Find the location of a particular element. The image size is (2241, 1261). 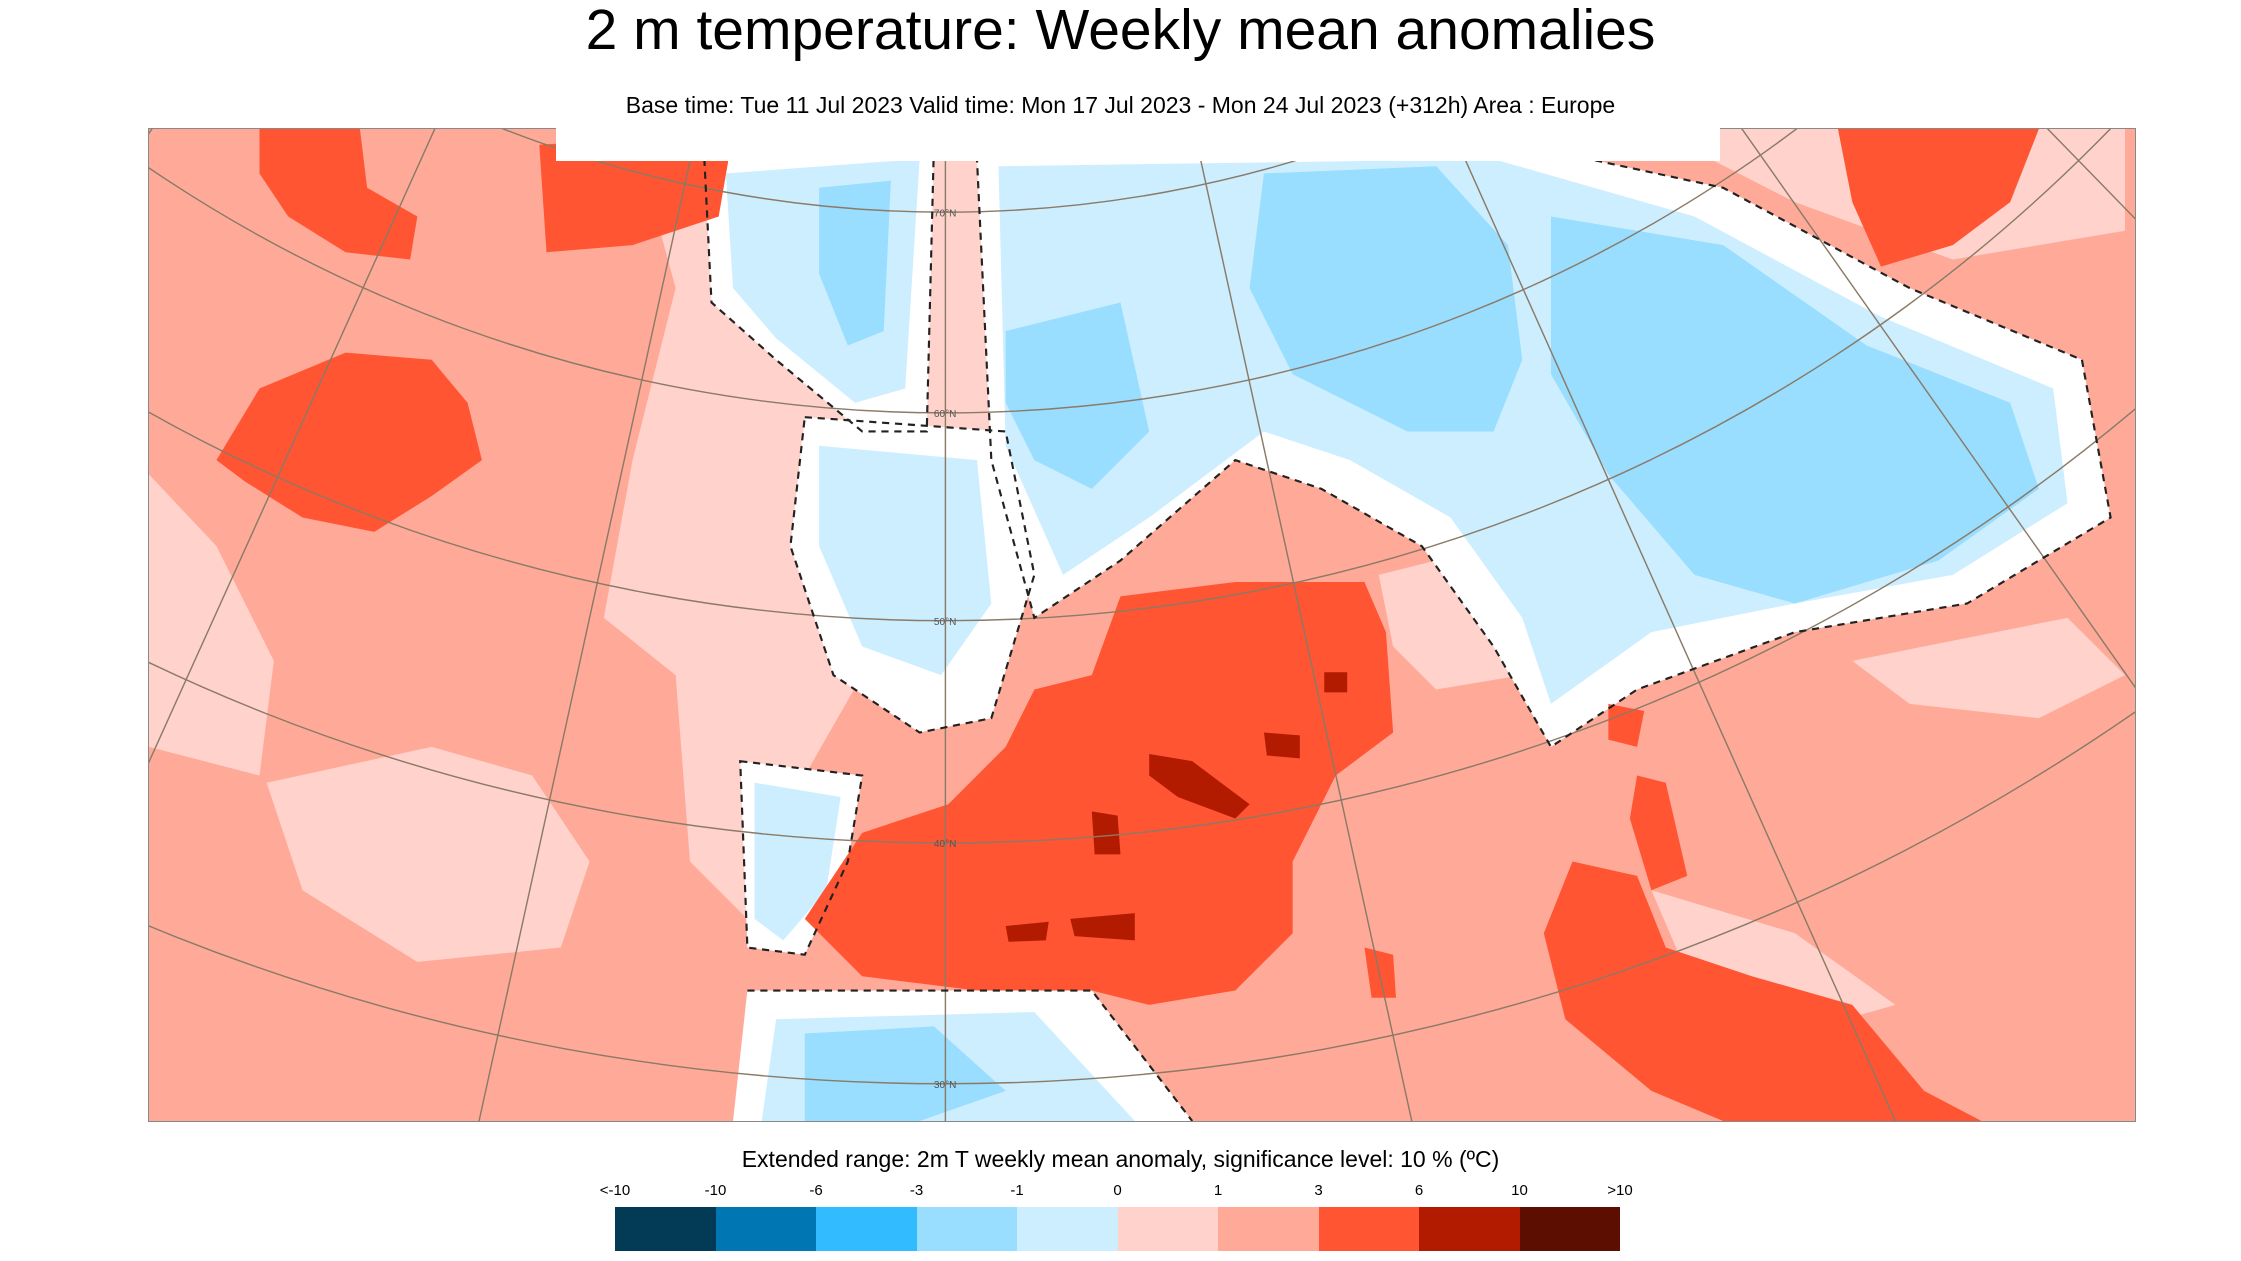

legend-label: 10 is located at coordinates (1519, 1190).